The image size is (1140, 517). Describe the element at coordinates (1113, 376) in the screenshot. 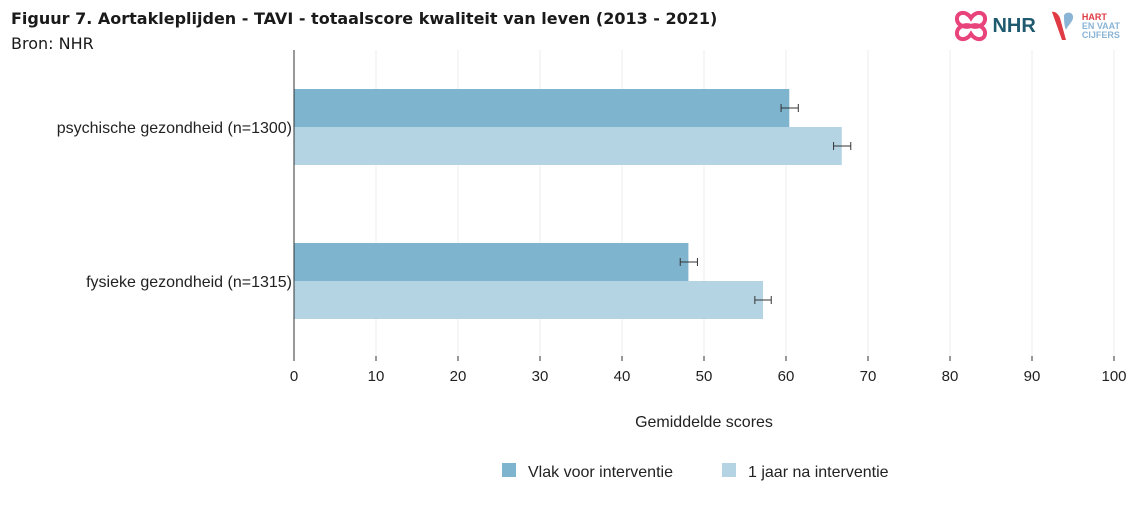

I see `x-tick-label-100: 100` at that location.